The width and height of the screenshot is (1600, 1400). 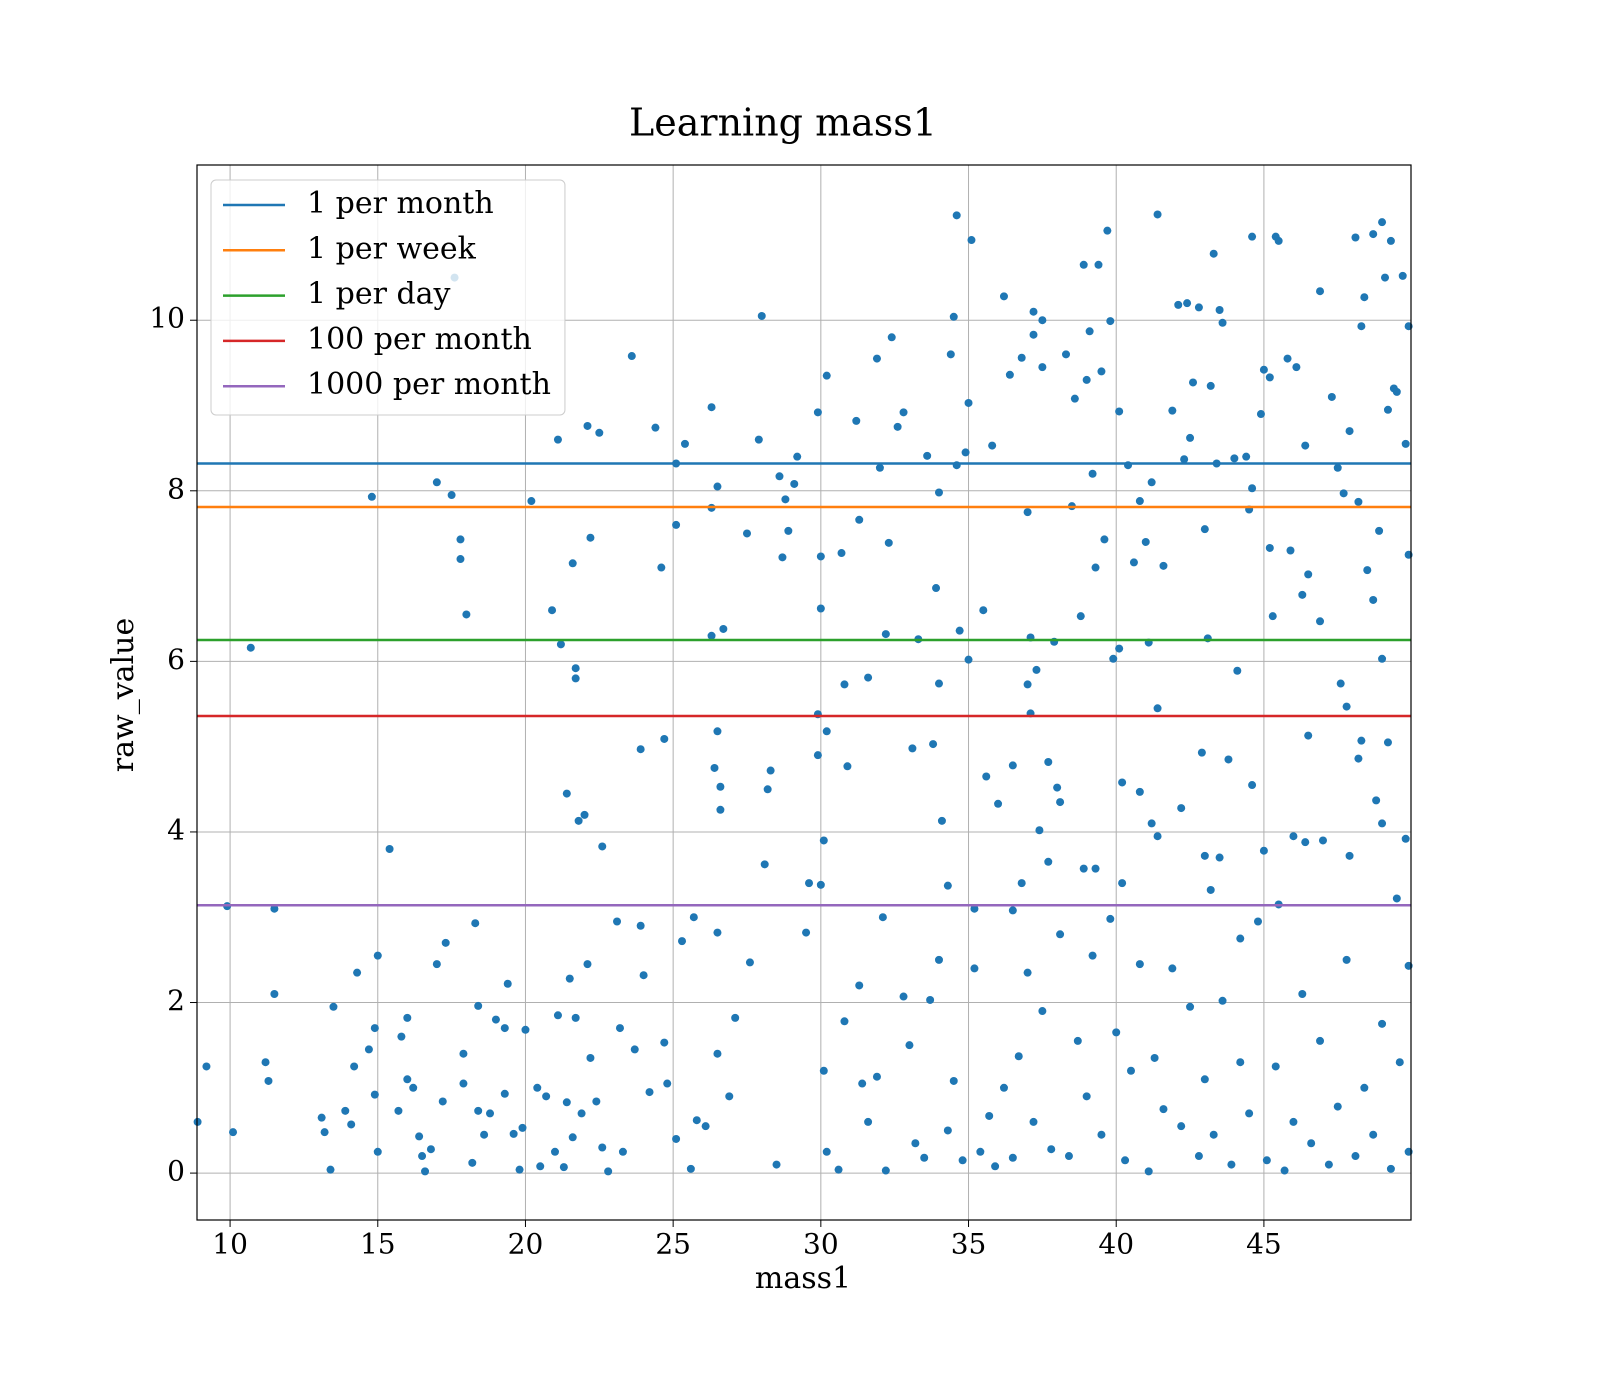 What do you see at coordinates (419, 339) in the screenshot?
I see `legend-label: 100 per month` at bounding box center [419, 339].